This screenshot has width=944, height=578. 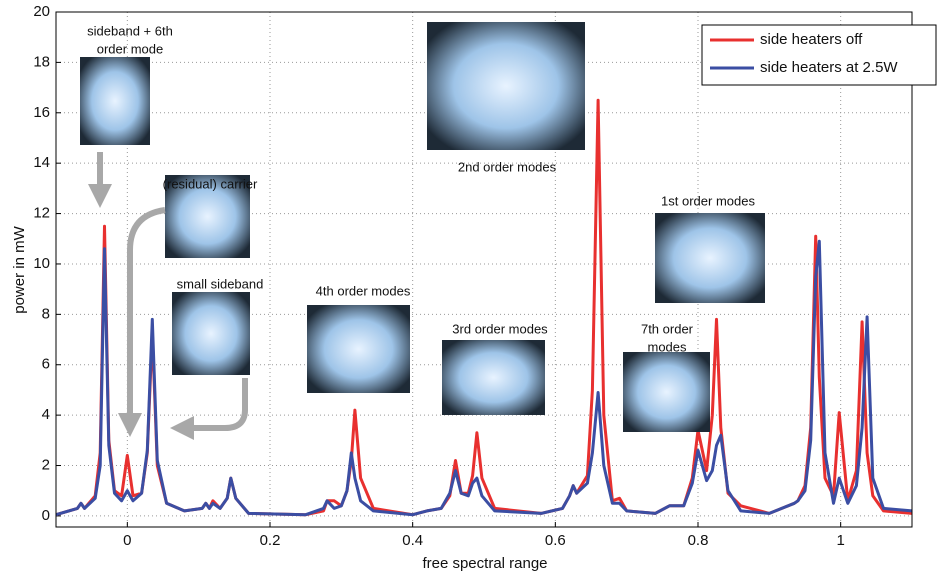 What do you see at coordinates (811, 39) in the screenshot?
I see `legend-label: side heaters off` at bounding box center [811, 39].